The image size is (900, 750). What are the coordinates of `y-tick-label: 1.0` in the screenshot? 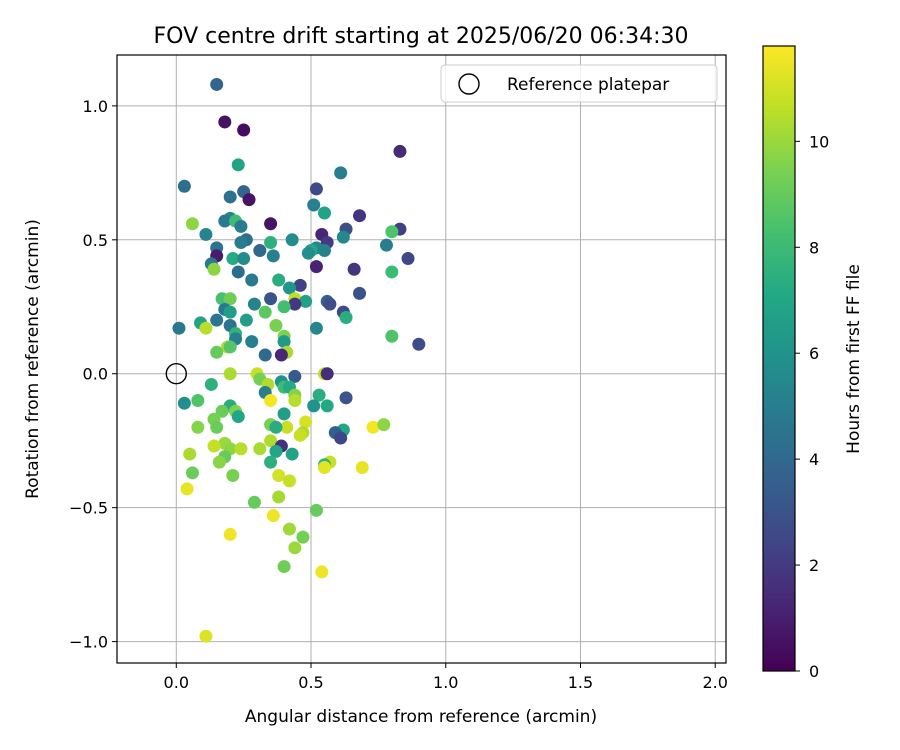 It's located at (95, 106).